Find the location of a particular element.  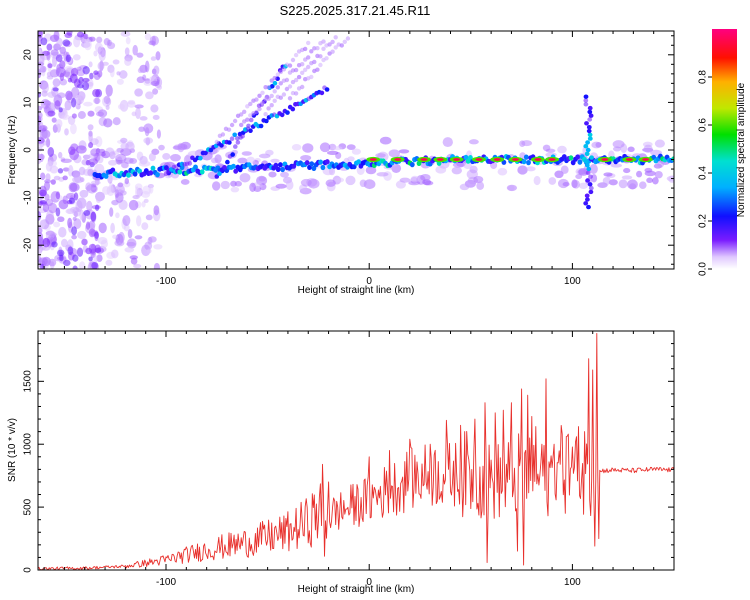

colorbar-label: Normalized spectral amplitude is located at coordinates (741, 149).